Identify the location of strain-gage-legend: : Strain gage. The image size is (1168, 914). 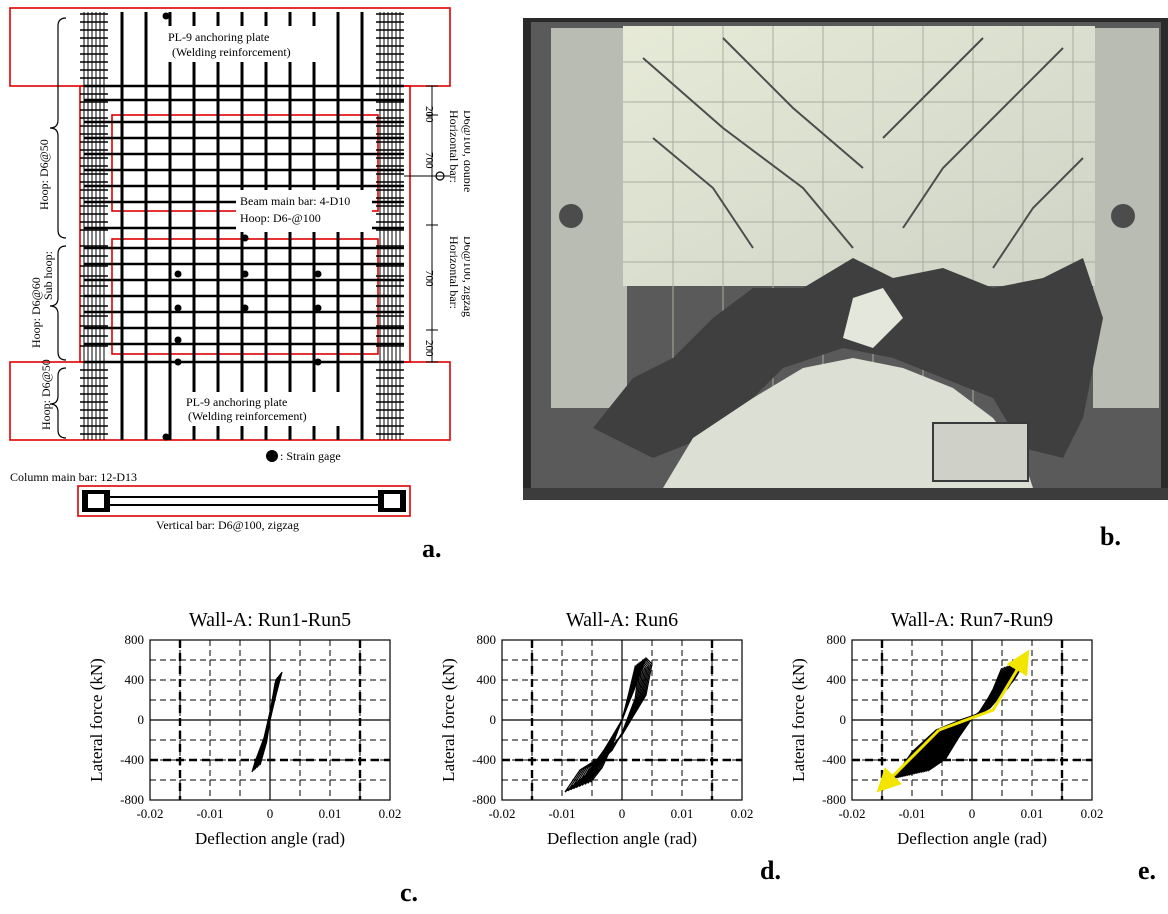
(310, 456).